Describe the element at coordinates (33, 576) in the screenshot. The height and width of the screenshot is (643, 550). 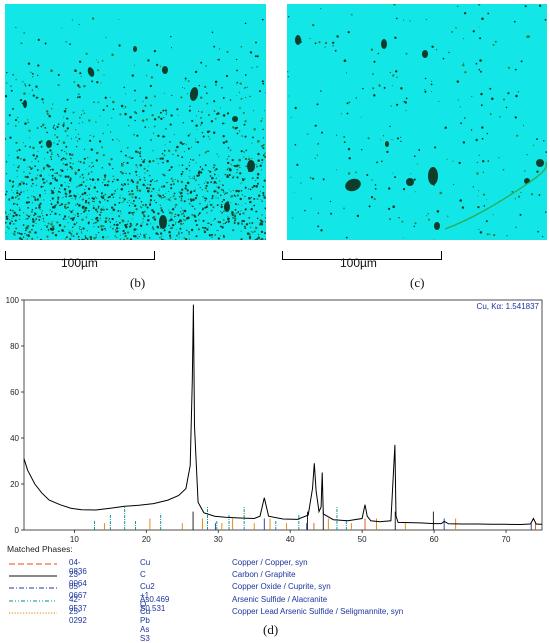
I see `legend-line-swatch` at that location.